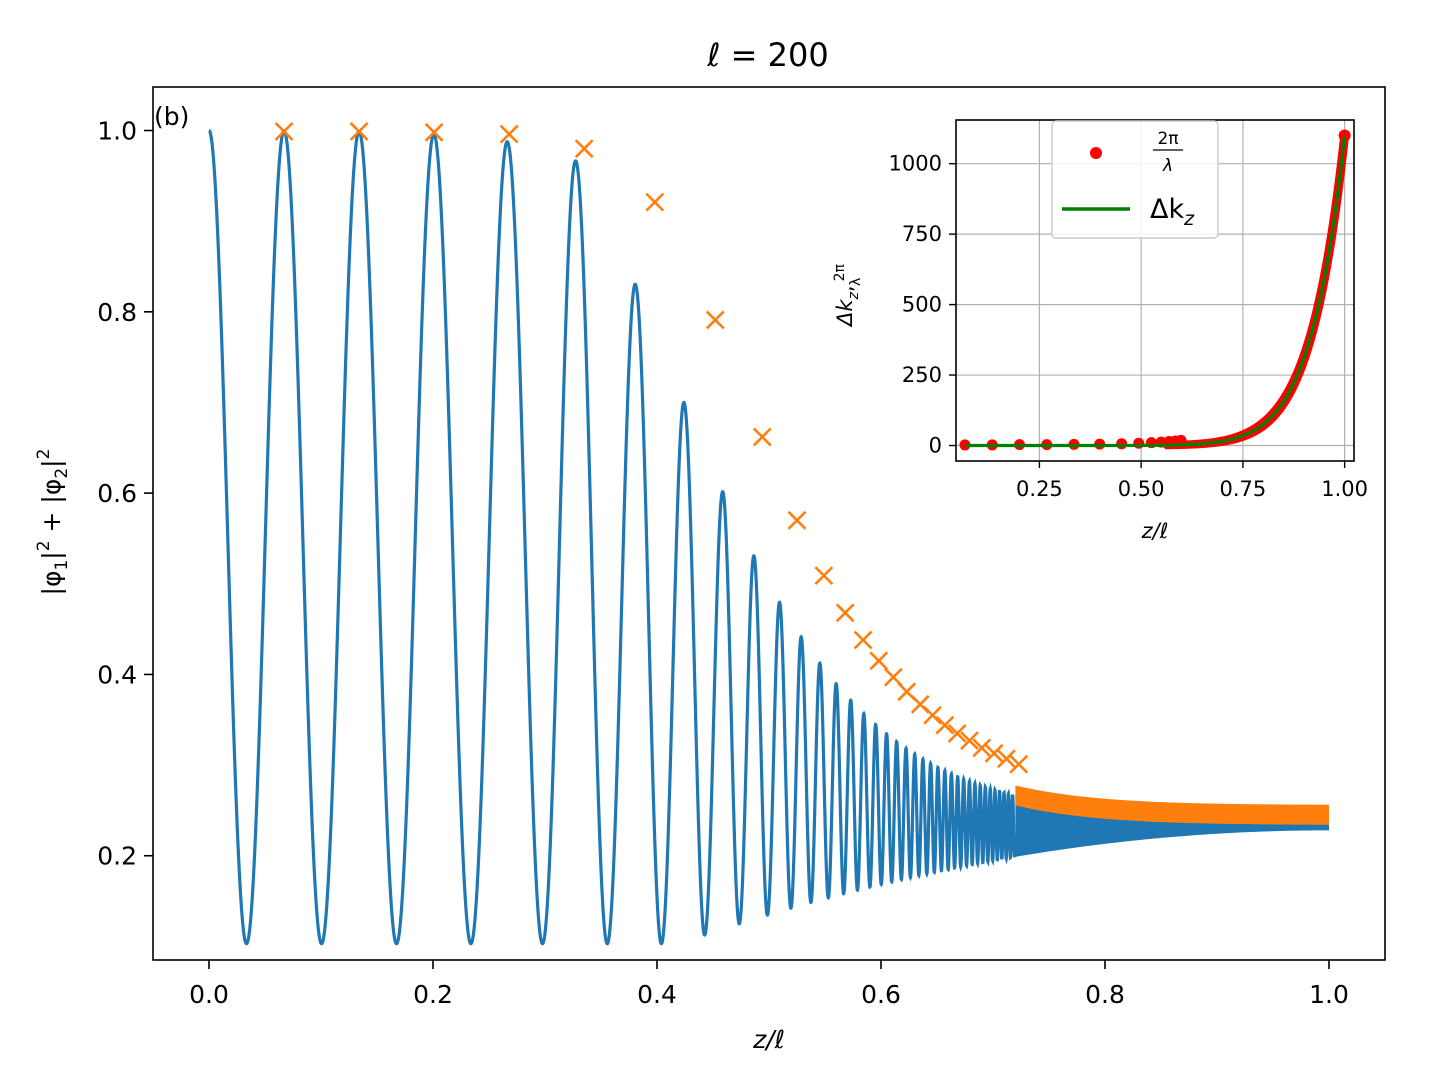 The width and height of the screenshot is (1434, 1066). What do you see at coordinates (935, 446) in the screenshot?
I see `inset-y-tick-label: 0` at bounding box center [935, 446].